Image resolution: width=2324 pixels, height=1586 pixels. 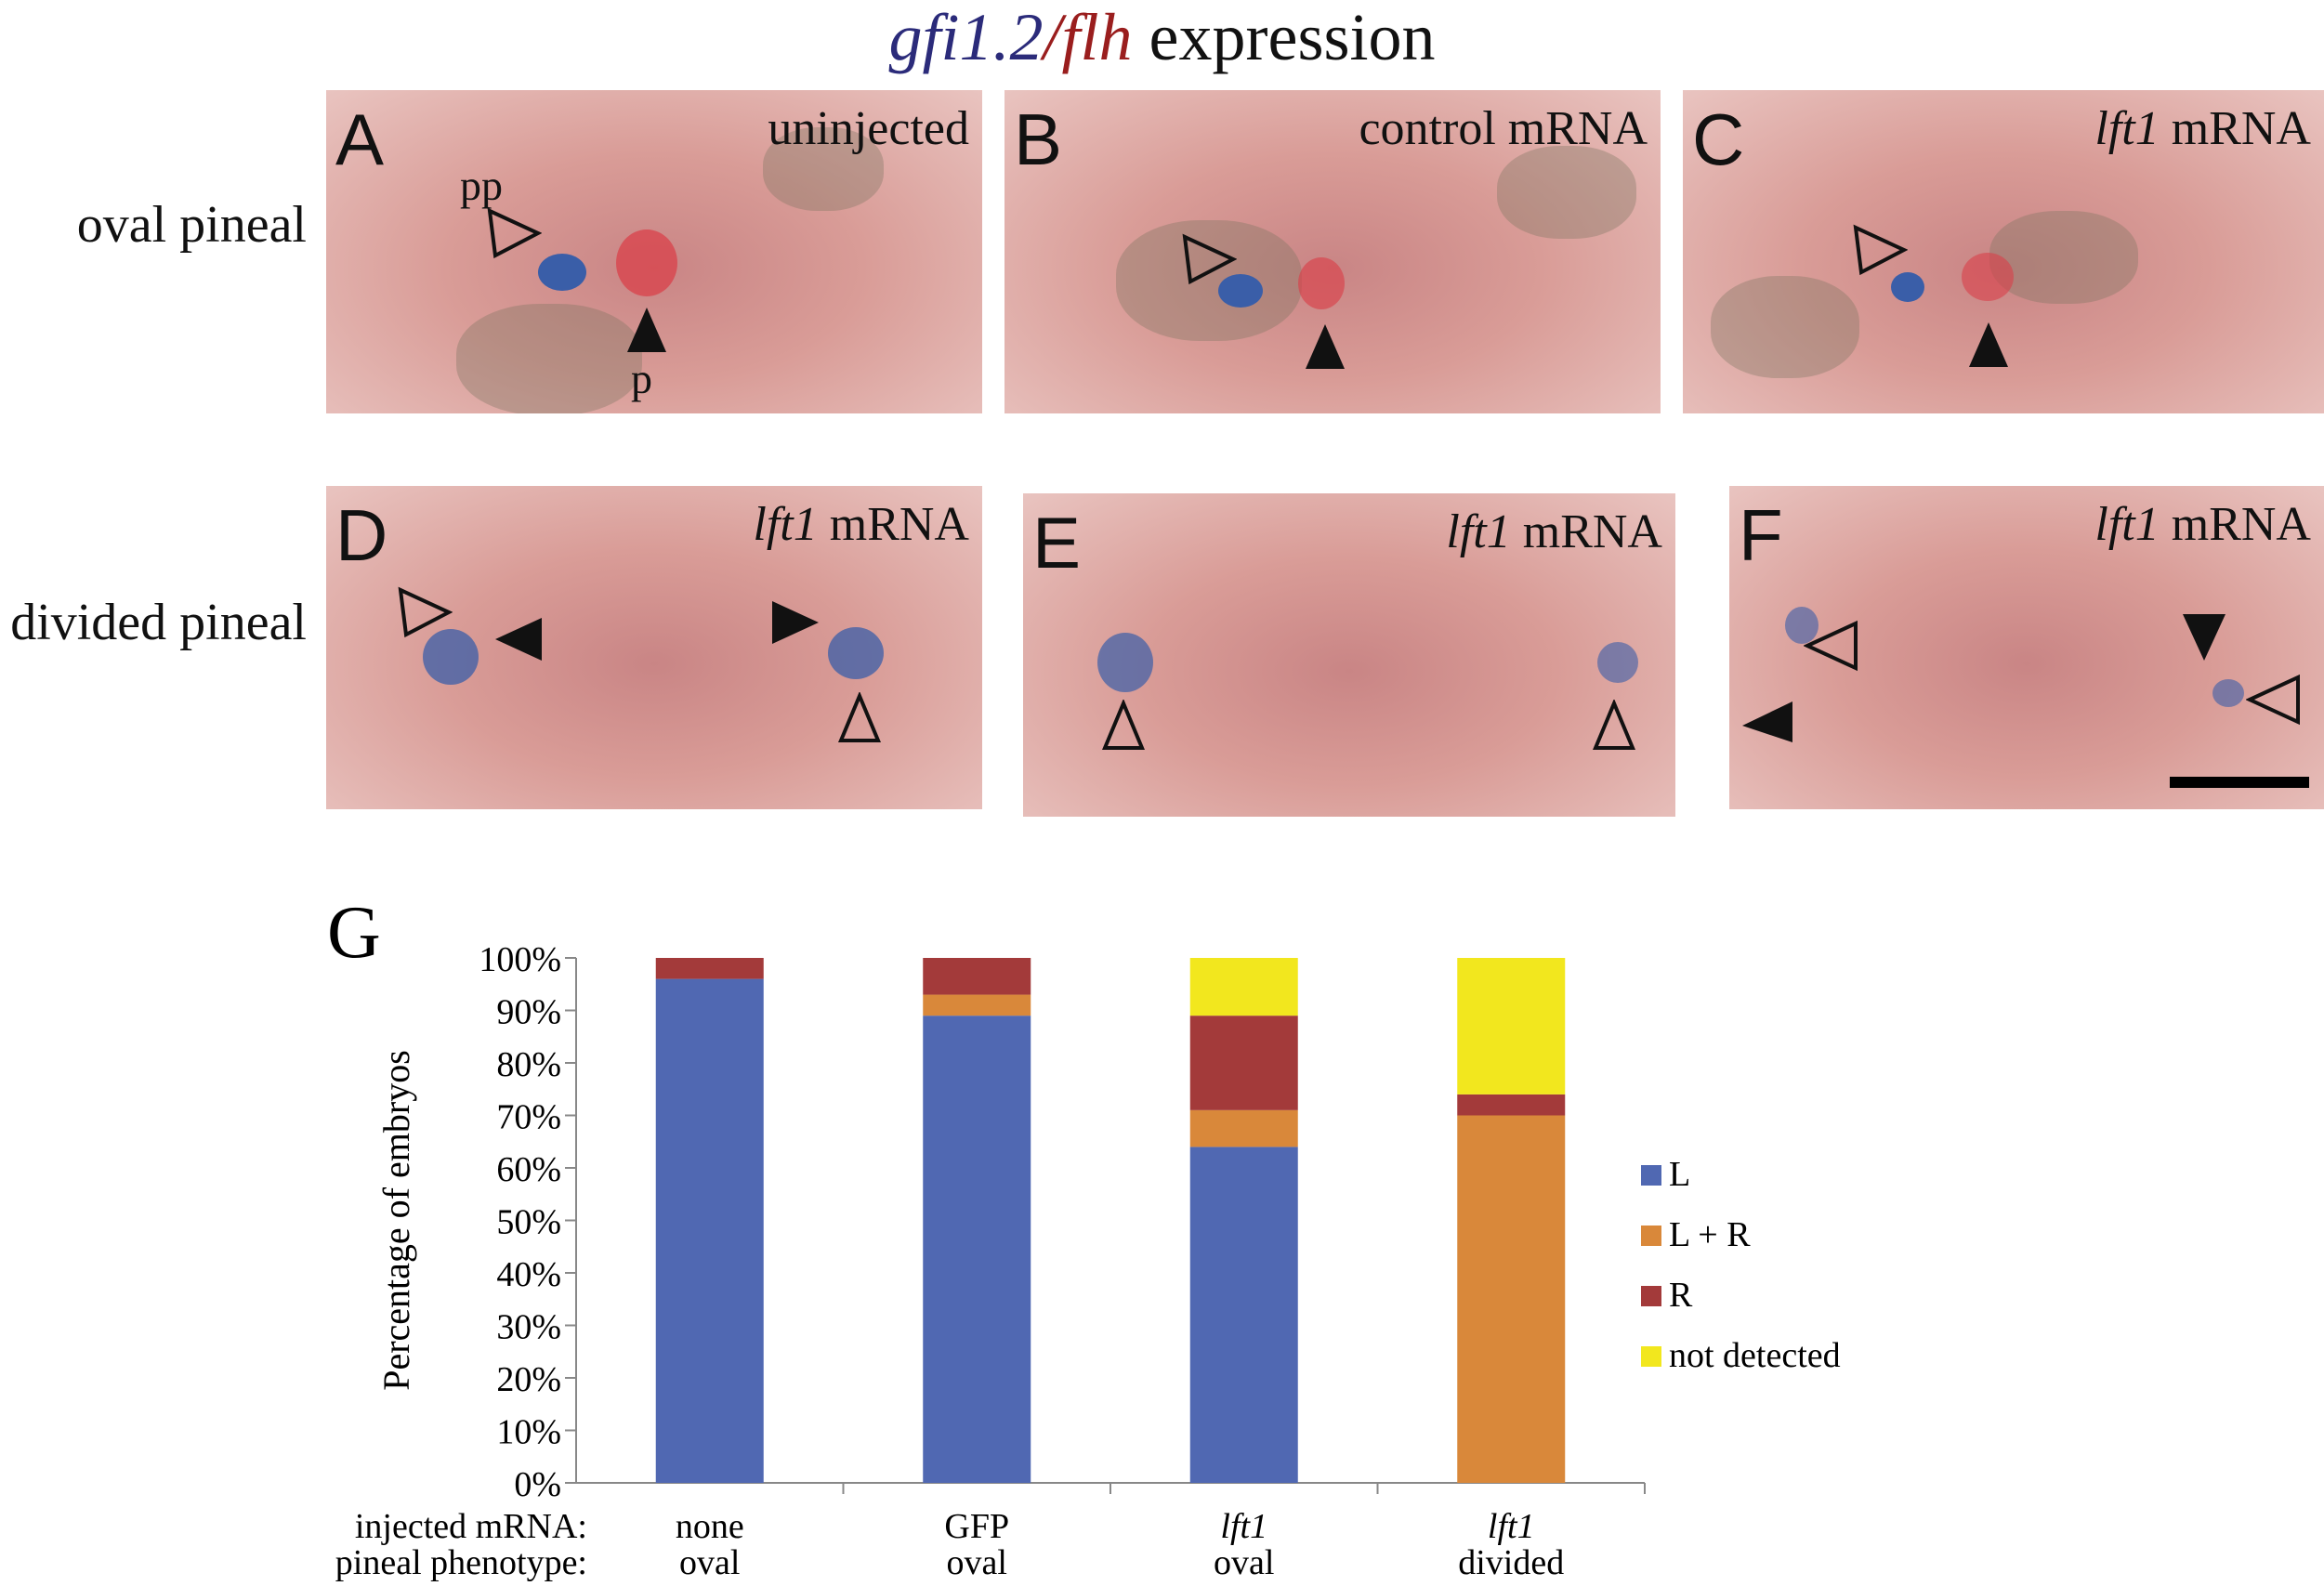 What do you see at coordinates (192, 225) in the screenshot?
I see `row-label-oval: oval pineal` at bounding box center [192, 225].